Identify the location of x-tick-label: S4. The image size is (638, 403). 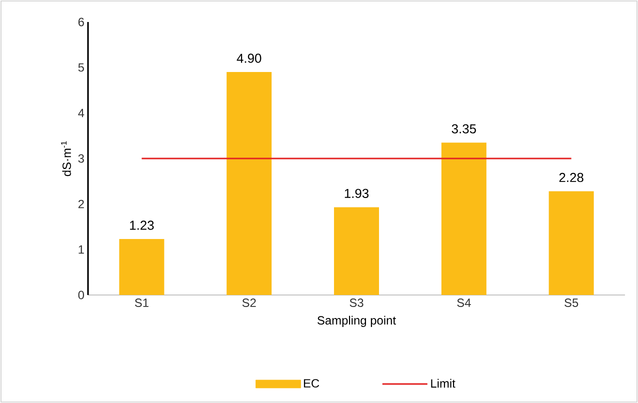
(464, 302).